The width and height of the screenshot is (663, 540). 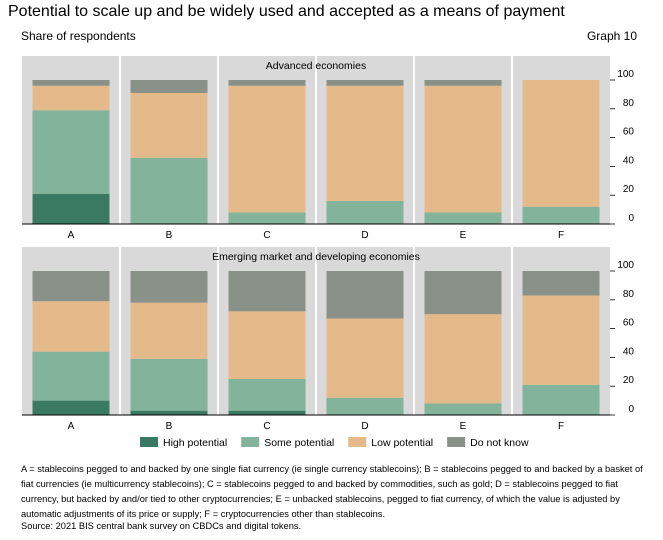 What do you see at coordinates (611, 36) in the screenshot?
I see `graph-number: Graph 10` at bounding box center [611, 36].